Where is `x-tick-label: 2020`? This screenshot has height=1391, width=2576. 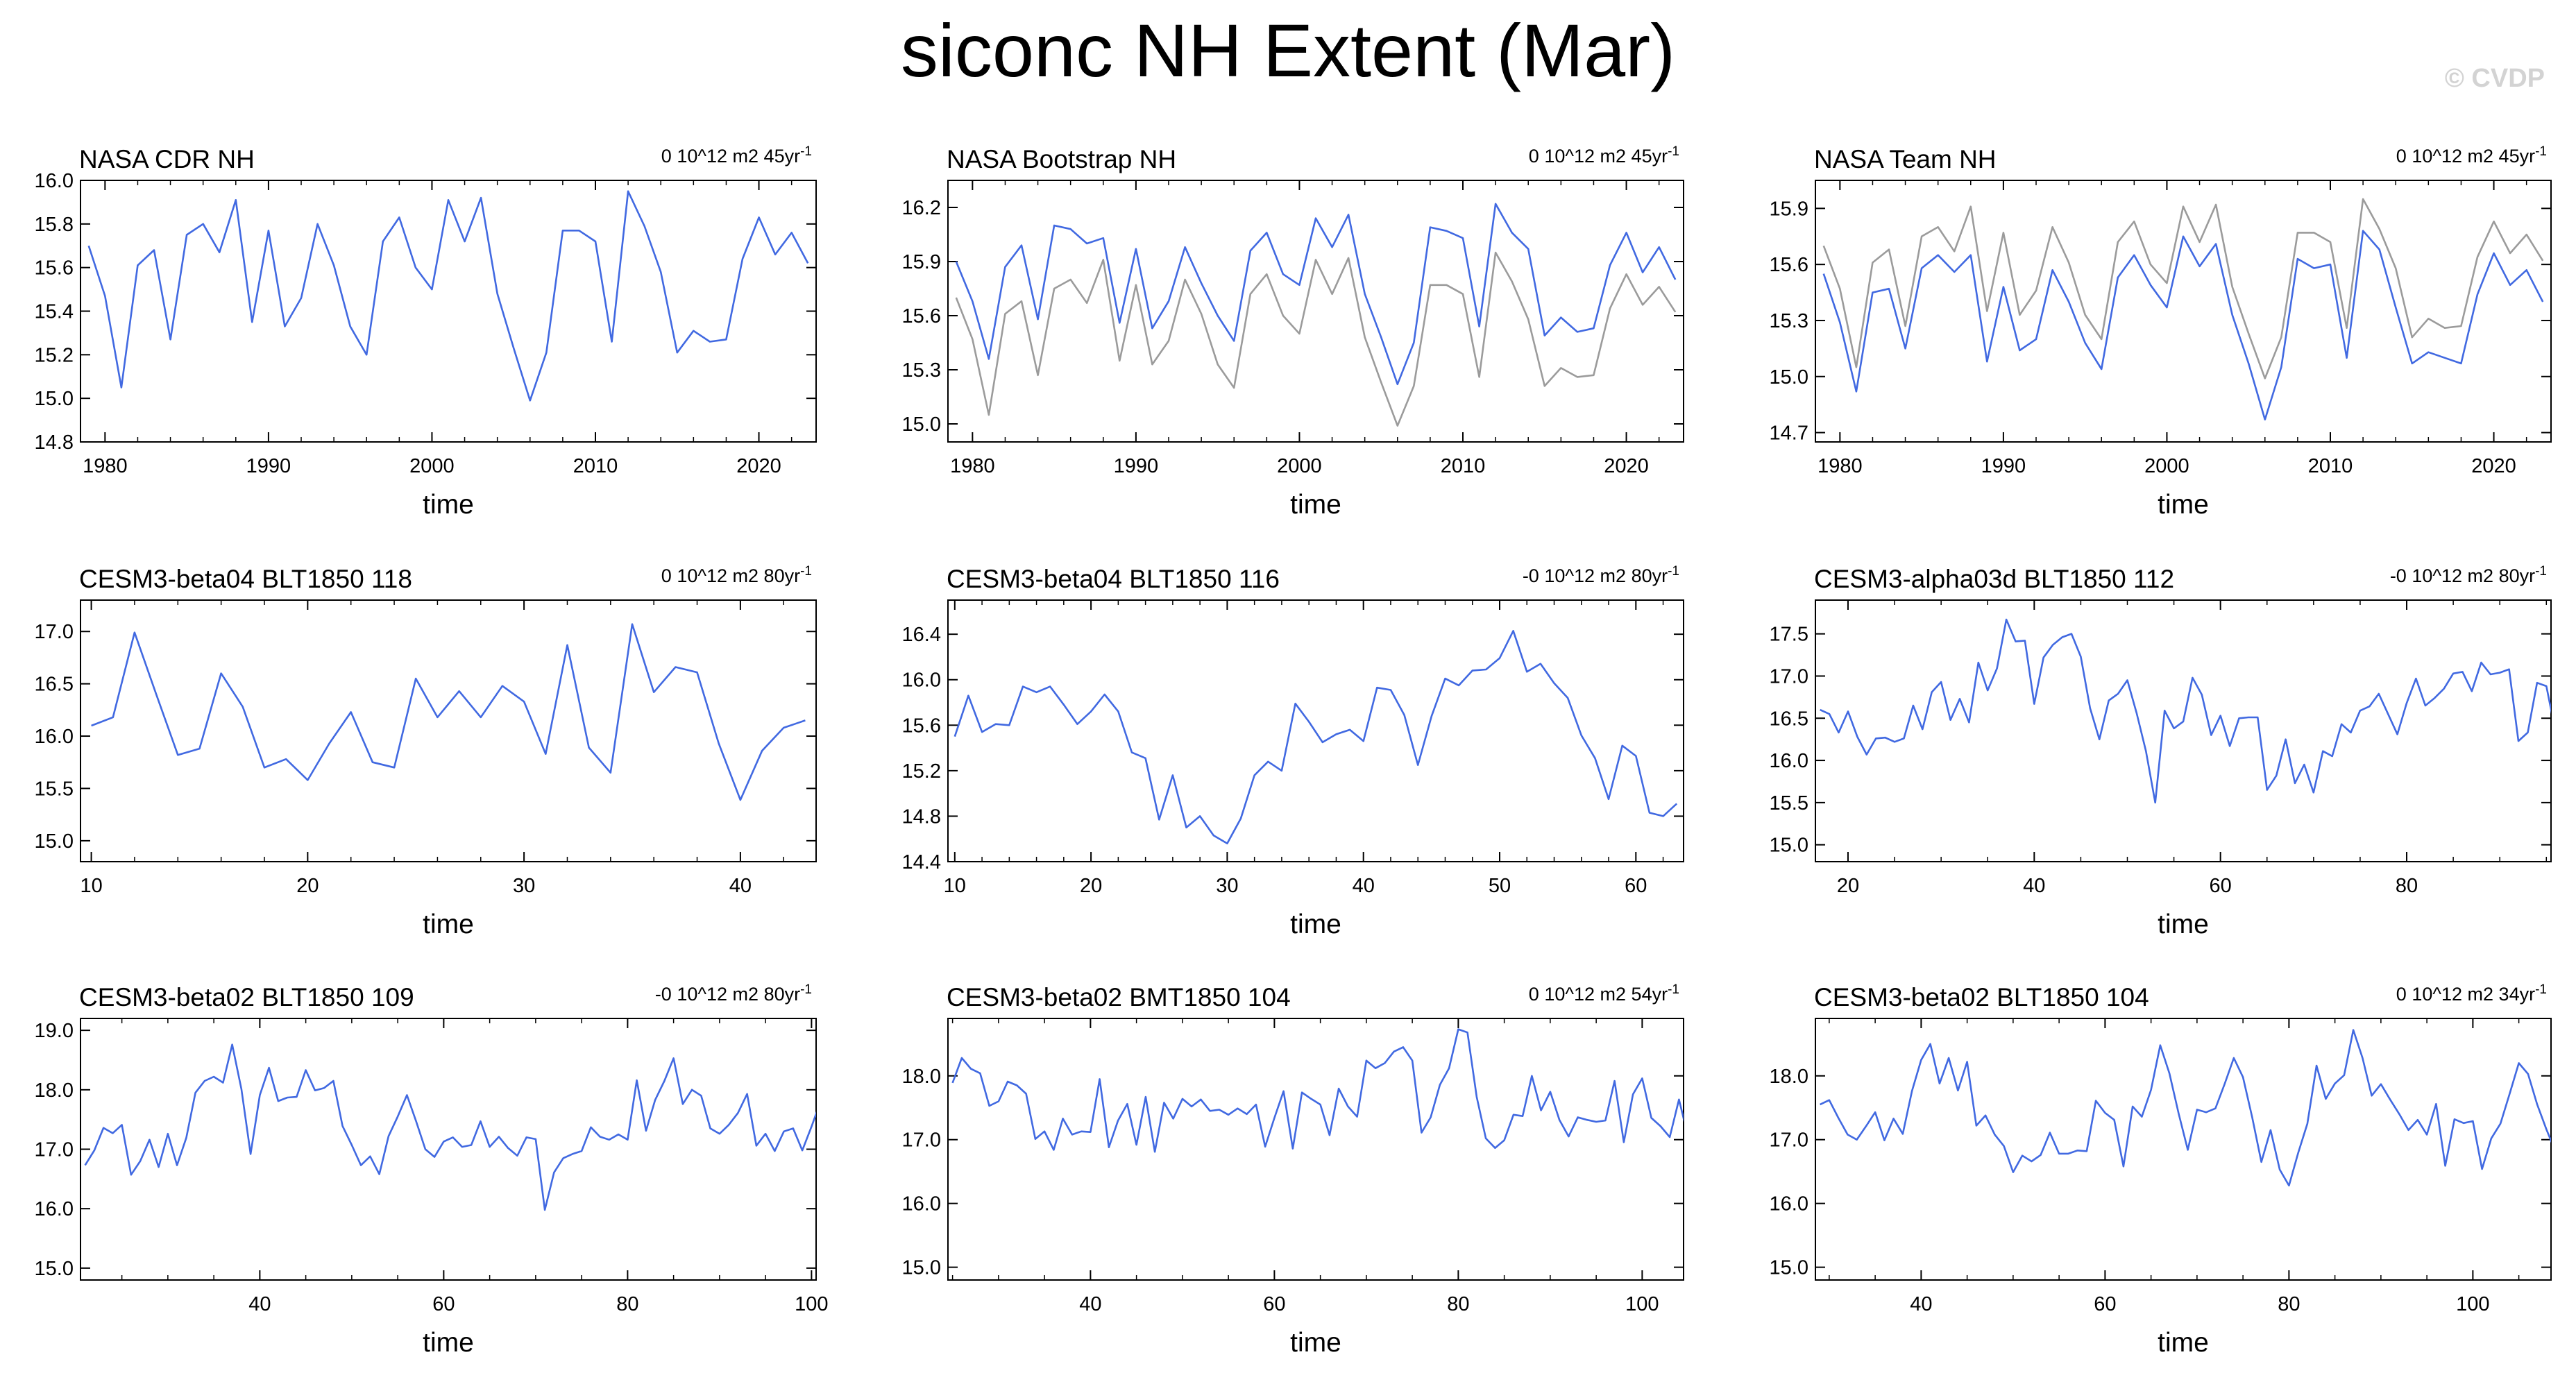
x-tick-label: 2020 is located at coordinates (1627, 466).